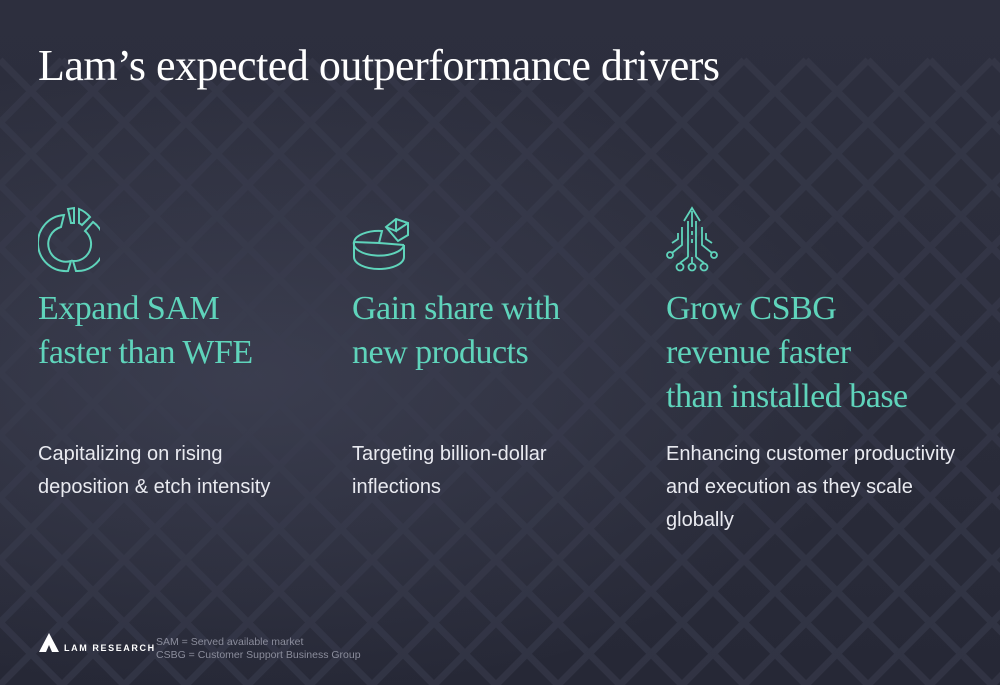 Image resolution: width=1000 pixels, height=685 pixels. Describe the element at coordinates (751, 308) in the screenshot. I see `heading-line: Grow CSBG` at that location.